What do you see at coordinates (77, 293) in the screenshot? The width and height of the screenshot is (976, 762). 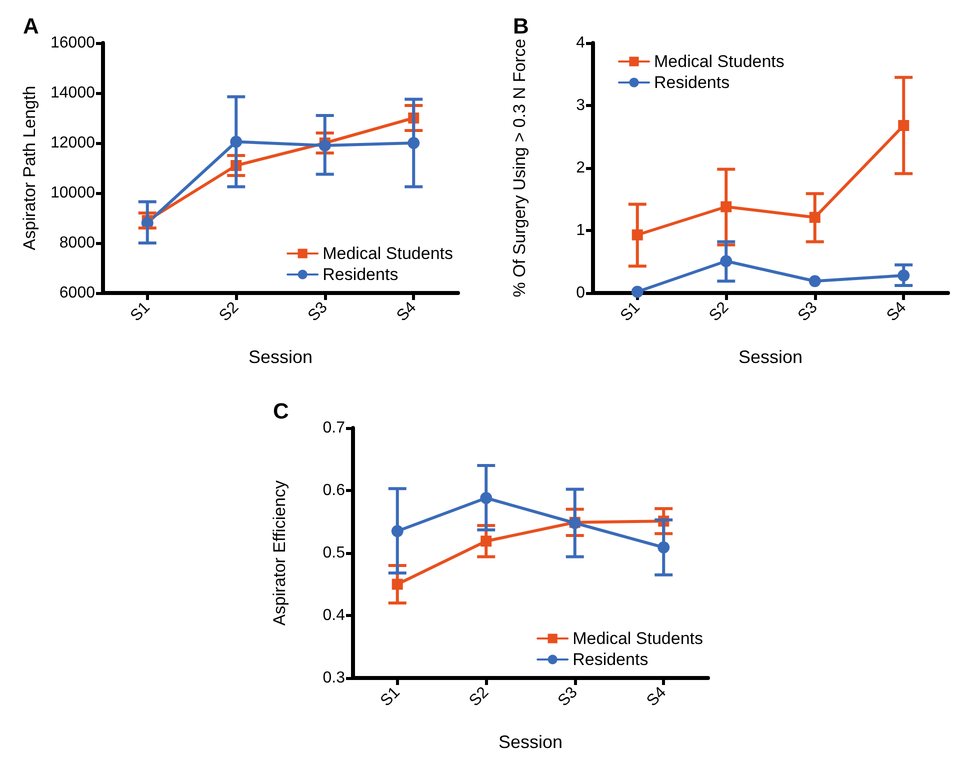 I see `y-tick-label: 6000` at bounding box center [77, 293].